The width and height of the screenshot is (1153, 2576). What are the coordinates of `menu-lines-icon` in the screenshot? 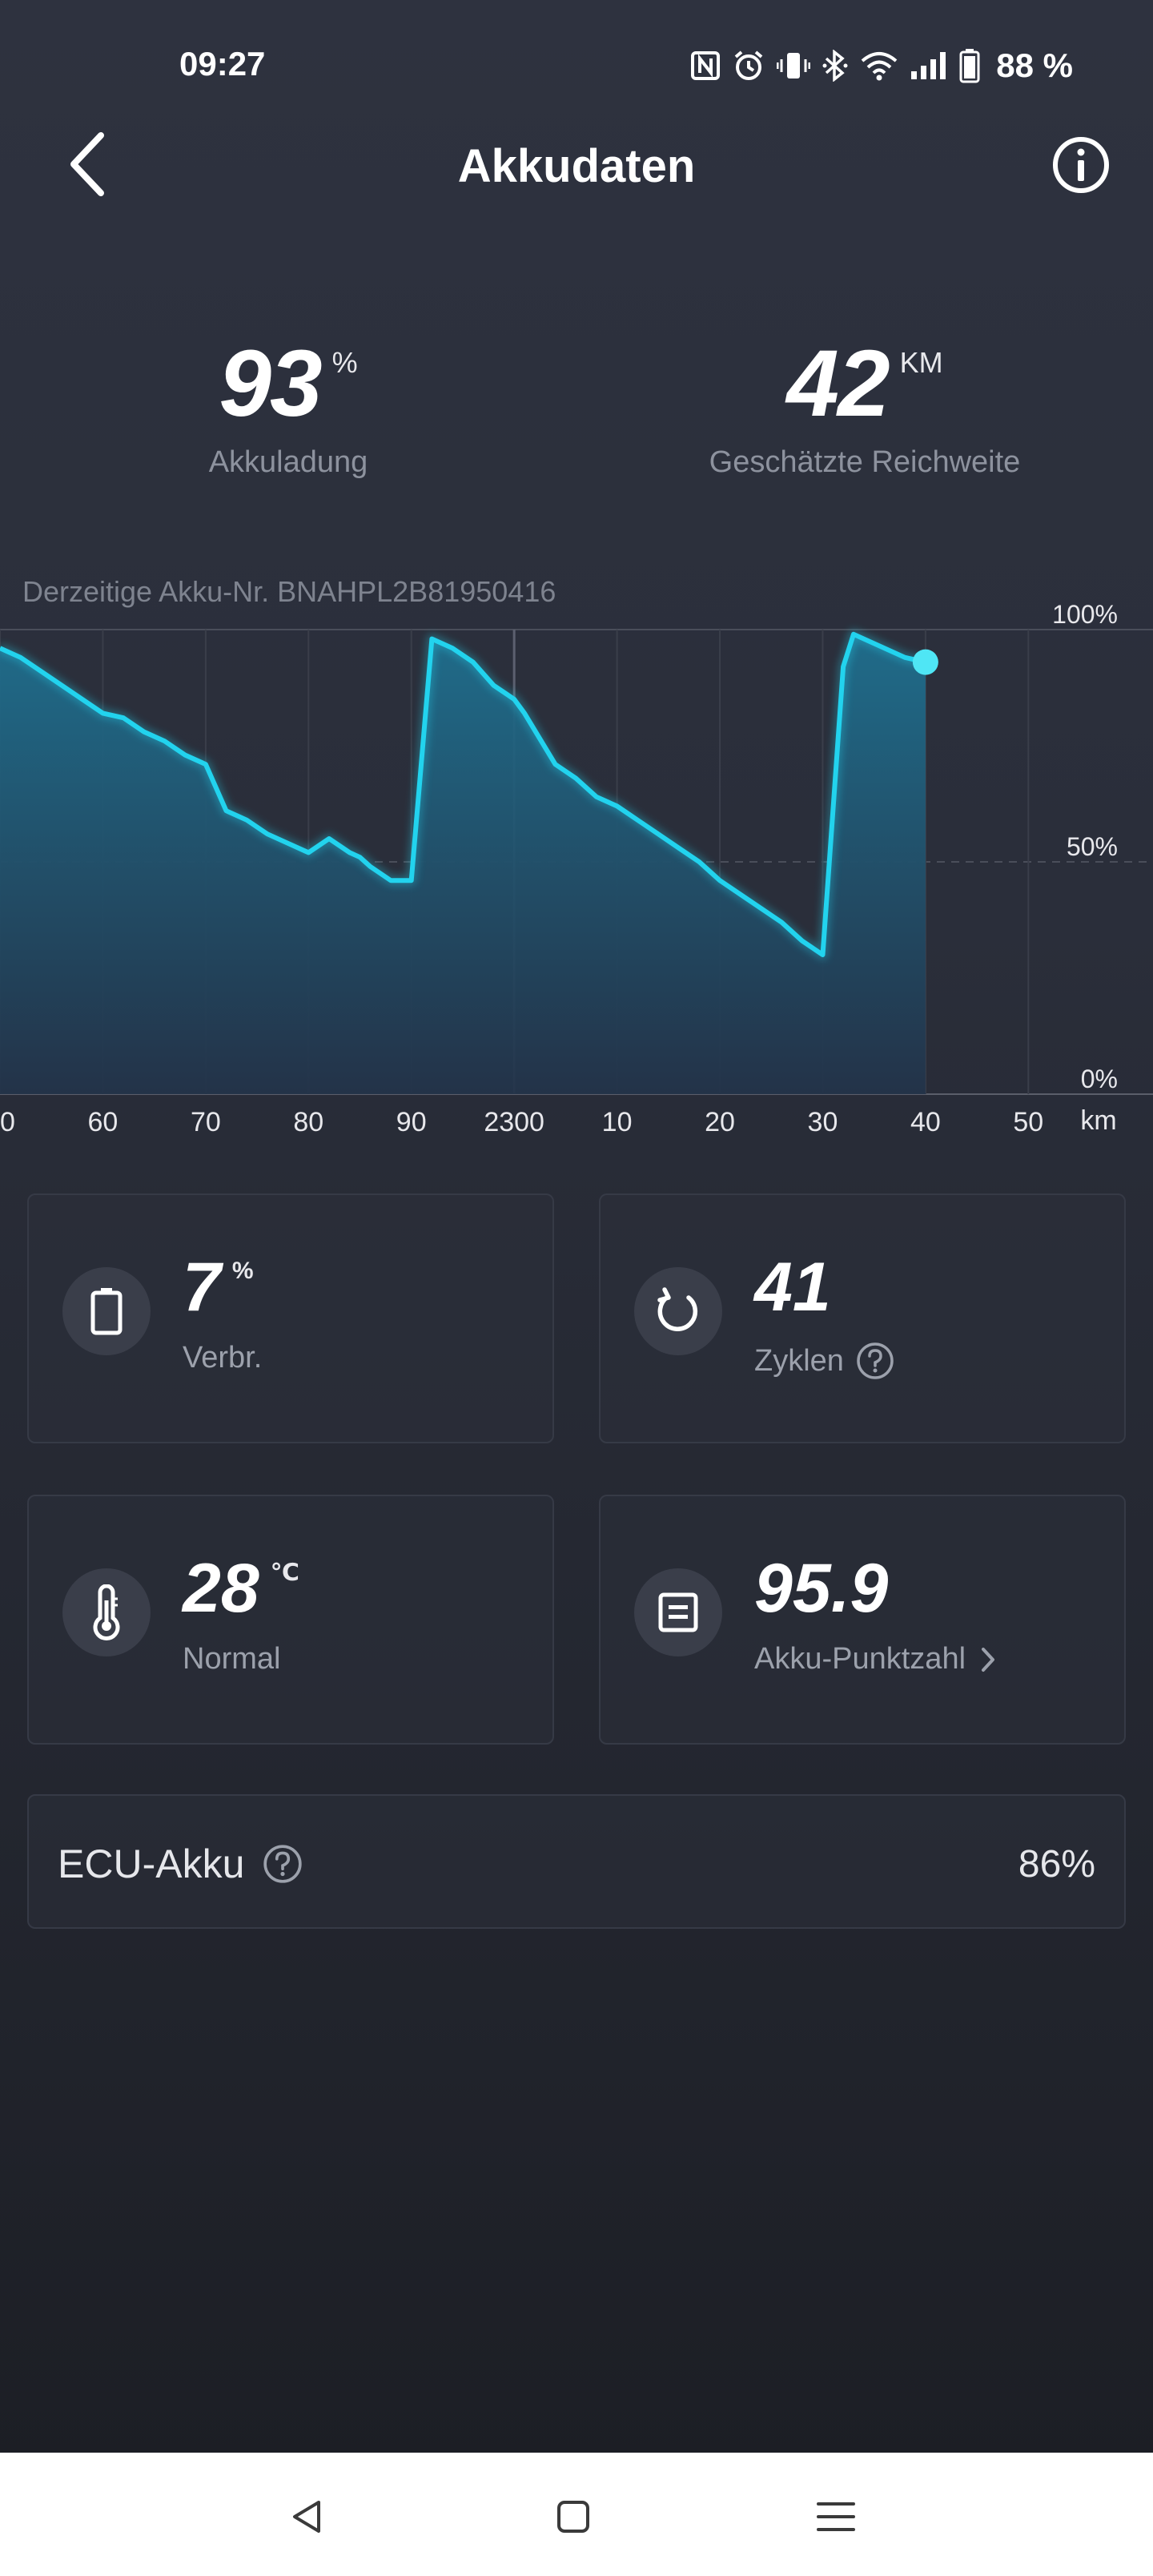 It's located at (836, 2516).